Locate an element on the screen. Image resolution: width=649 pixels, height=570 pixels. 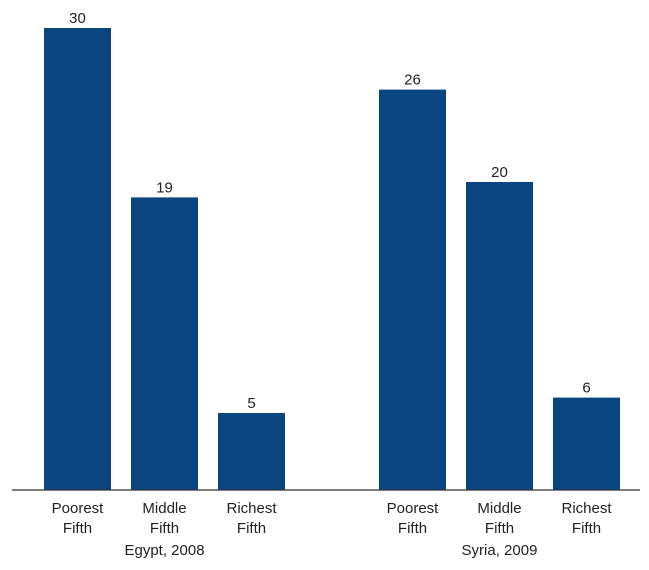
tick-label-1-3-line-2: Fifth is located at coordinates (251, 528).